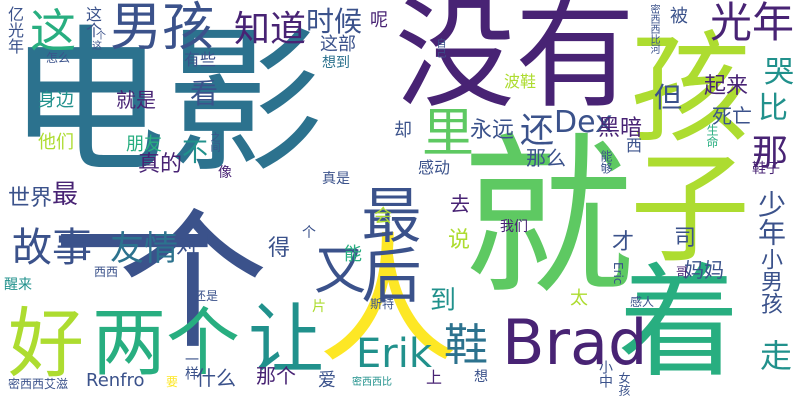 The image size is (800, 400). I want to click on word-ge-tiny: 个, so click(101, 36).